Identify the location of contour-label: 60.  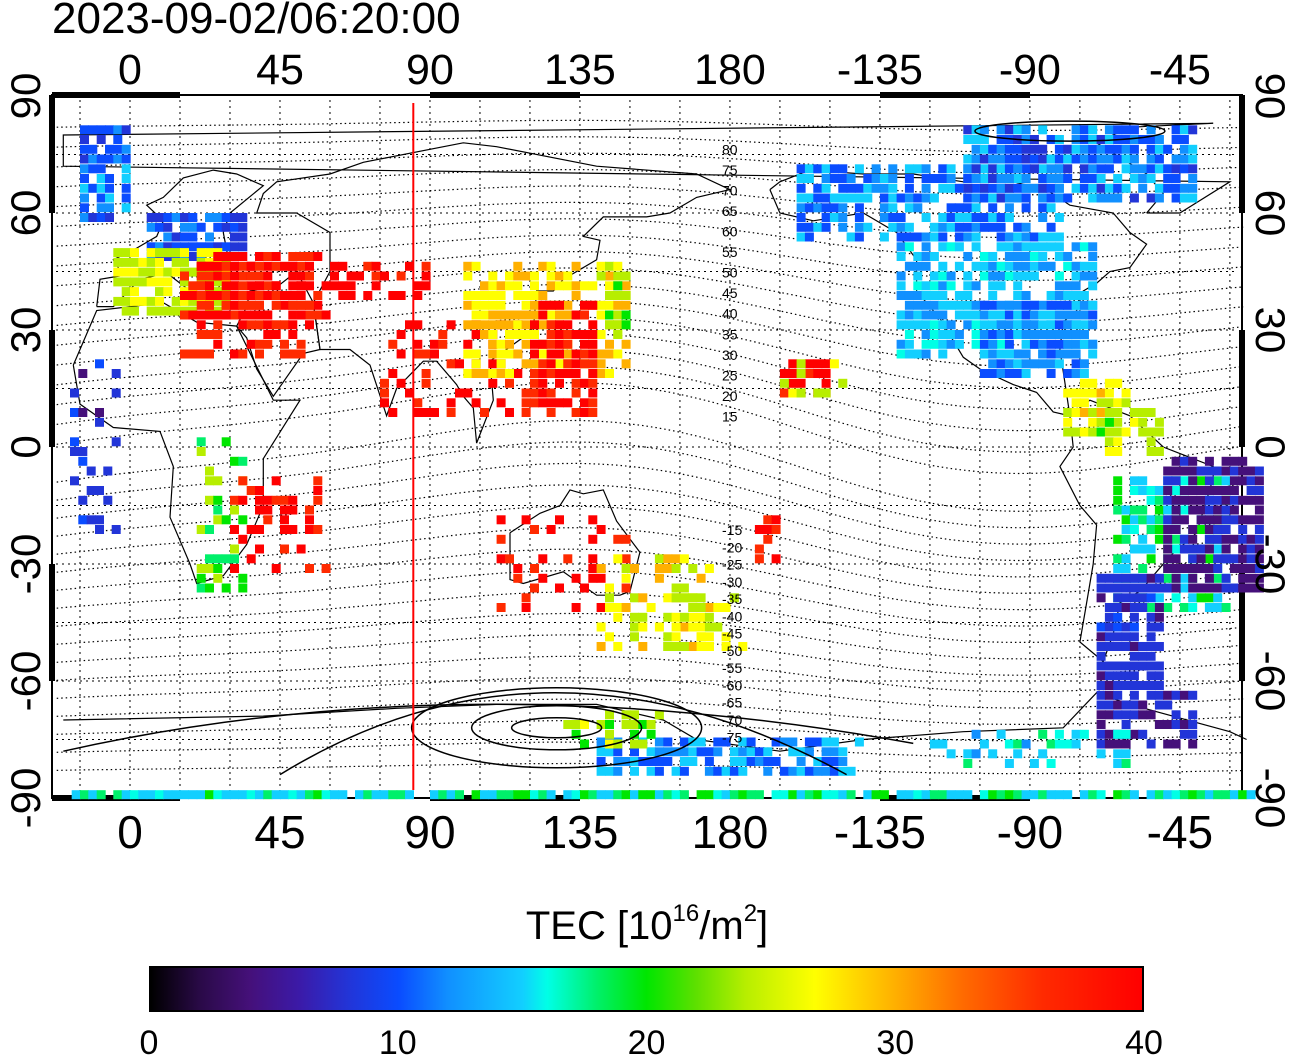
(730, 232).